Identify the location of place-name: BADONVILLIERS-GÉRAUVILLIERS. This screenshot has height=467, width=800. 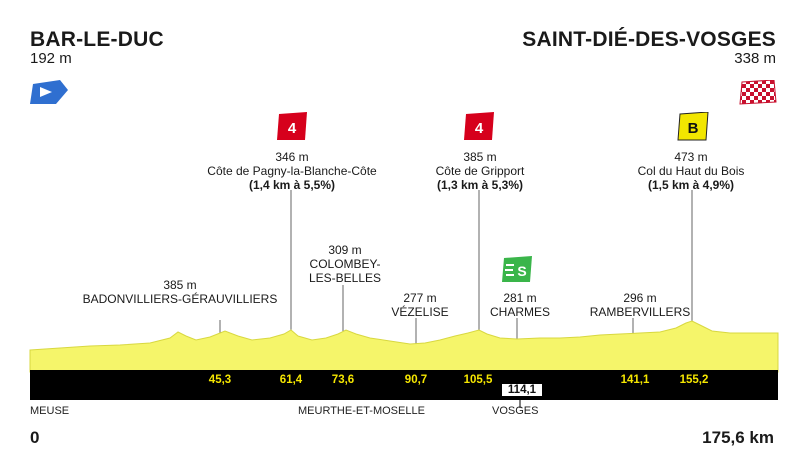
(180, 299).